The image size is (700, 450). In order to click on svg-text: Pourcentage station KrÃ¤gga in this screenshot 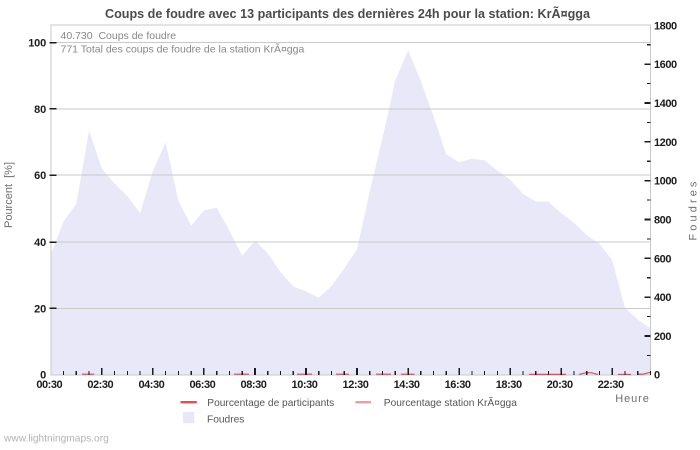, I will do `click(450, 402)`.